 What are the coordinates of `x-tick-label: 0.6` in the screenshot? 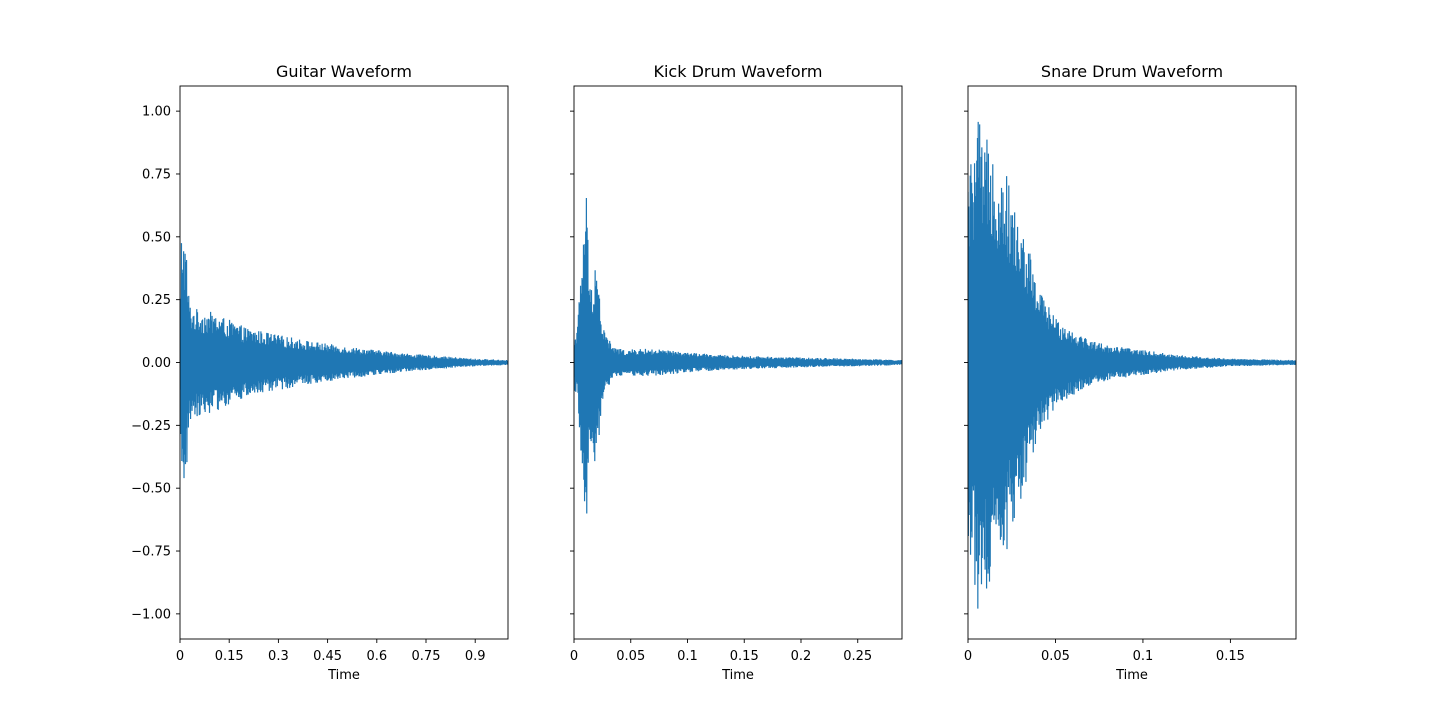 It's located at (376, 656).